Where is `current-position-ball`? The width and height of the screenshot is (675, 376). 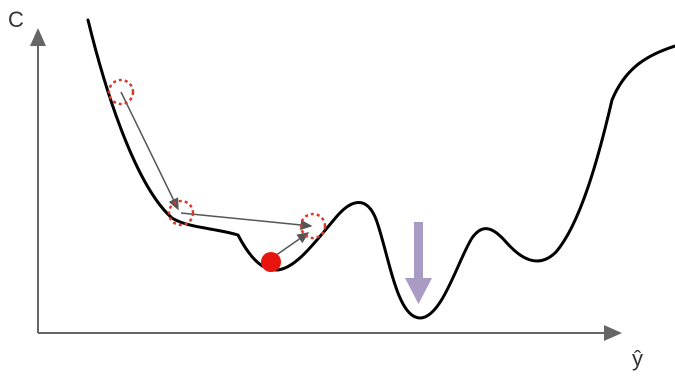 current-position-ball is located at coordinates (271, 262).